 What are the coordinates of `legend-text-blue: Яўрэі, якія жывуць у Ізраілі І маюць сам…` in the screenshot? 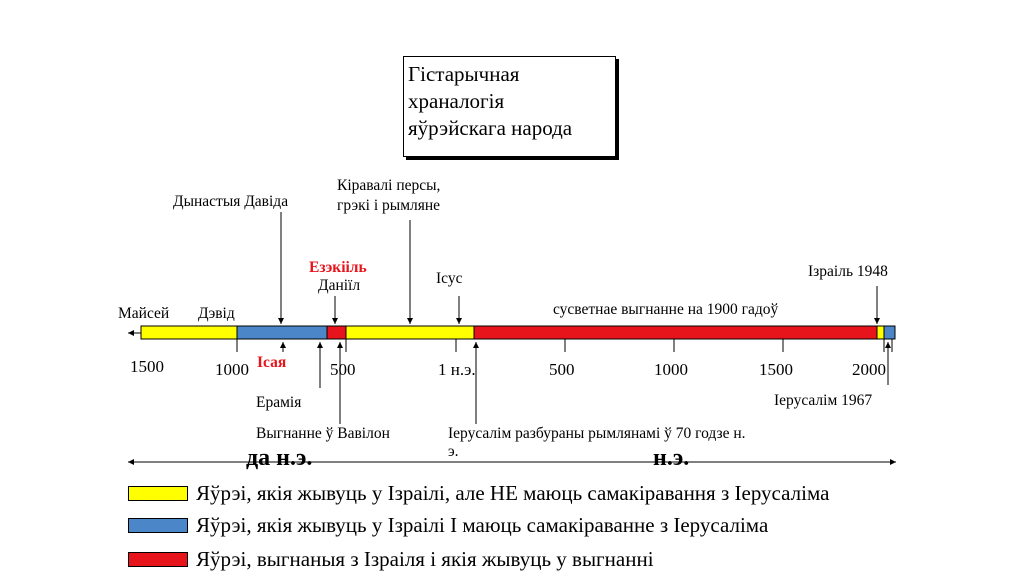 It's located at (482, 524).